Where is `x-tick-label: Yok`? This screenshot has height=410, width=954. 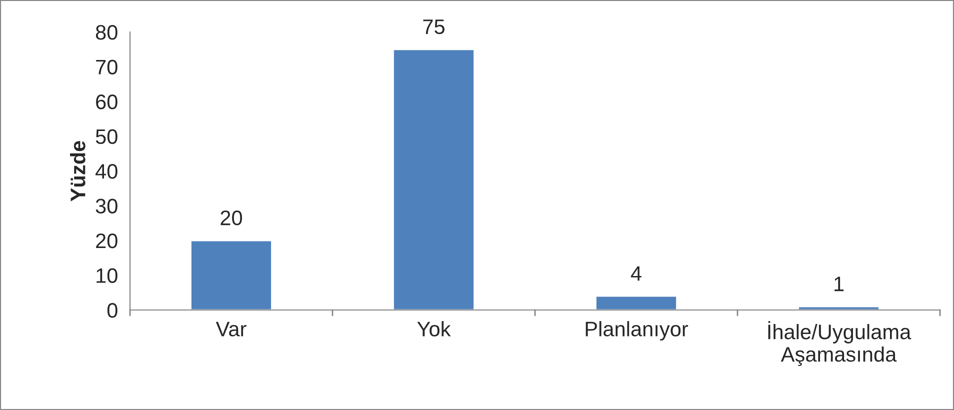
x-tick-label: Yok is located at coordinates (434, 328).